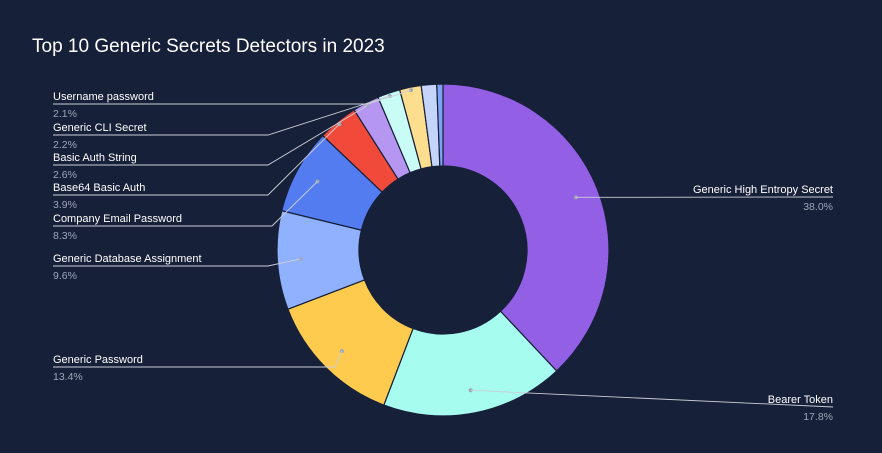 The width and height of the screenshot is (882, 453). I want to click on slice-label: Generic High Entropy Secret, so click(763, 190).